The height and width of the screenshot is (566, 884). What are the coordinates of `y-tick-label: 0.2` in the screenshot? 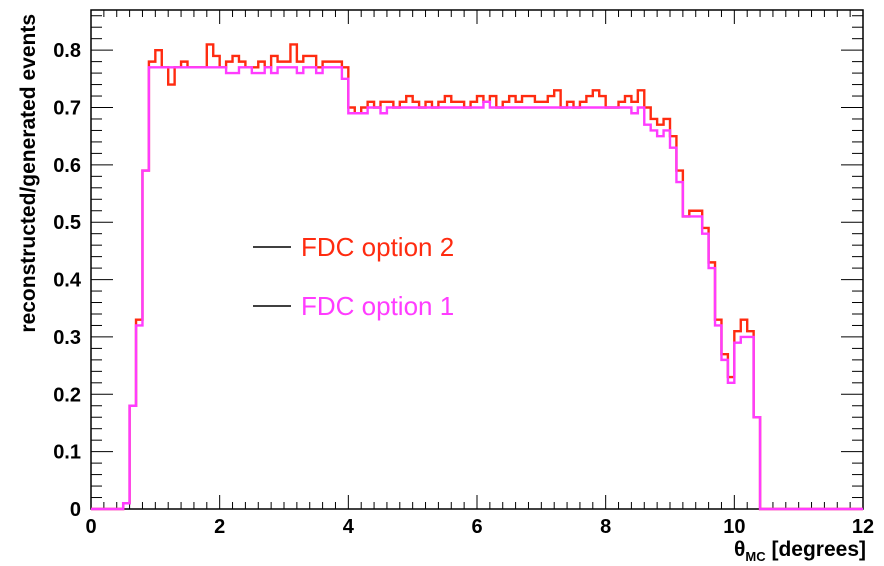 It's located at (67, 395).